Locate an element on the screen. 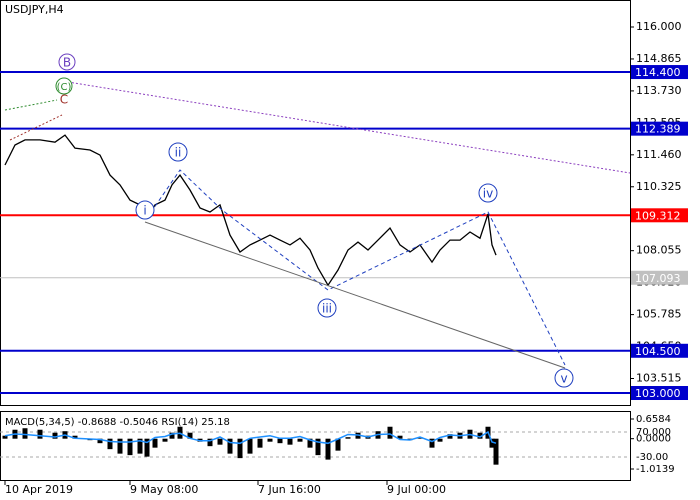 This screenshot has height=500, width=700. y-tick-label: -1.0139 is located at coordinates (655, 469).